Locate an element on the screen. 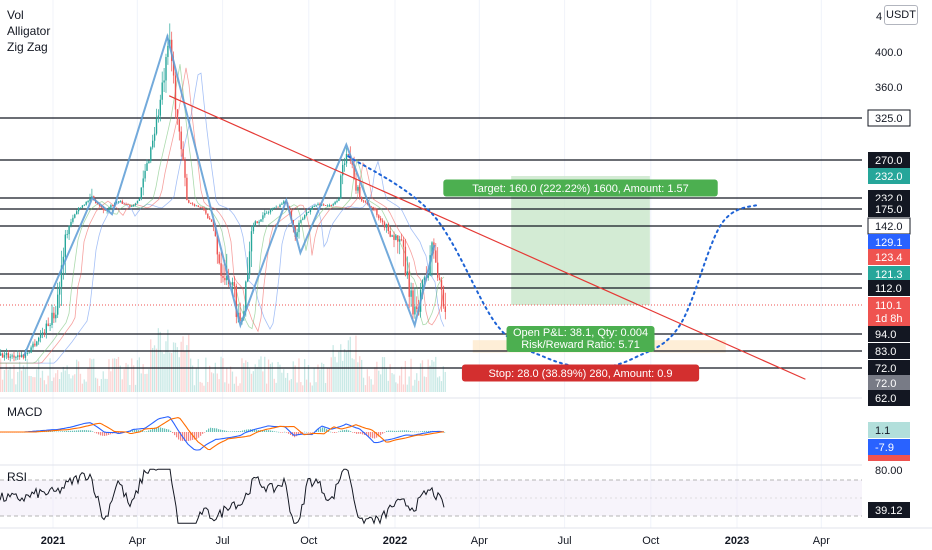 This screenshot has height=550, width=932. rsi-label: RSI is located at coordinates (17, 477).